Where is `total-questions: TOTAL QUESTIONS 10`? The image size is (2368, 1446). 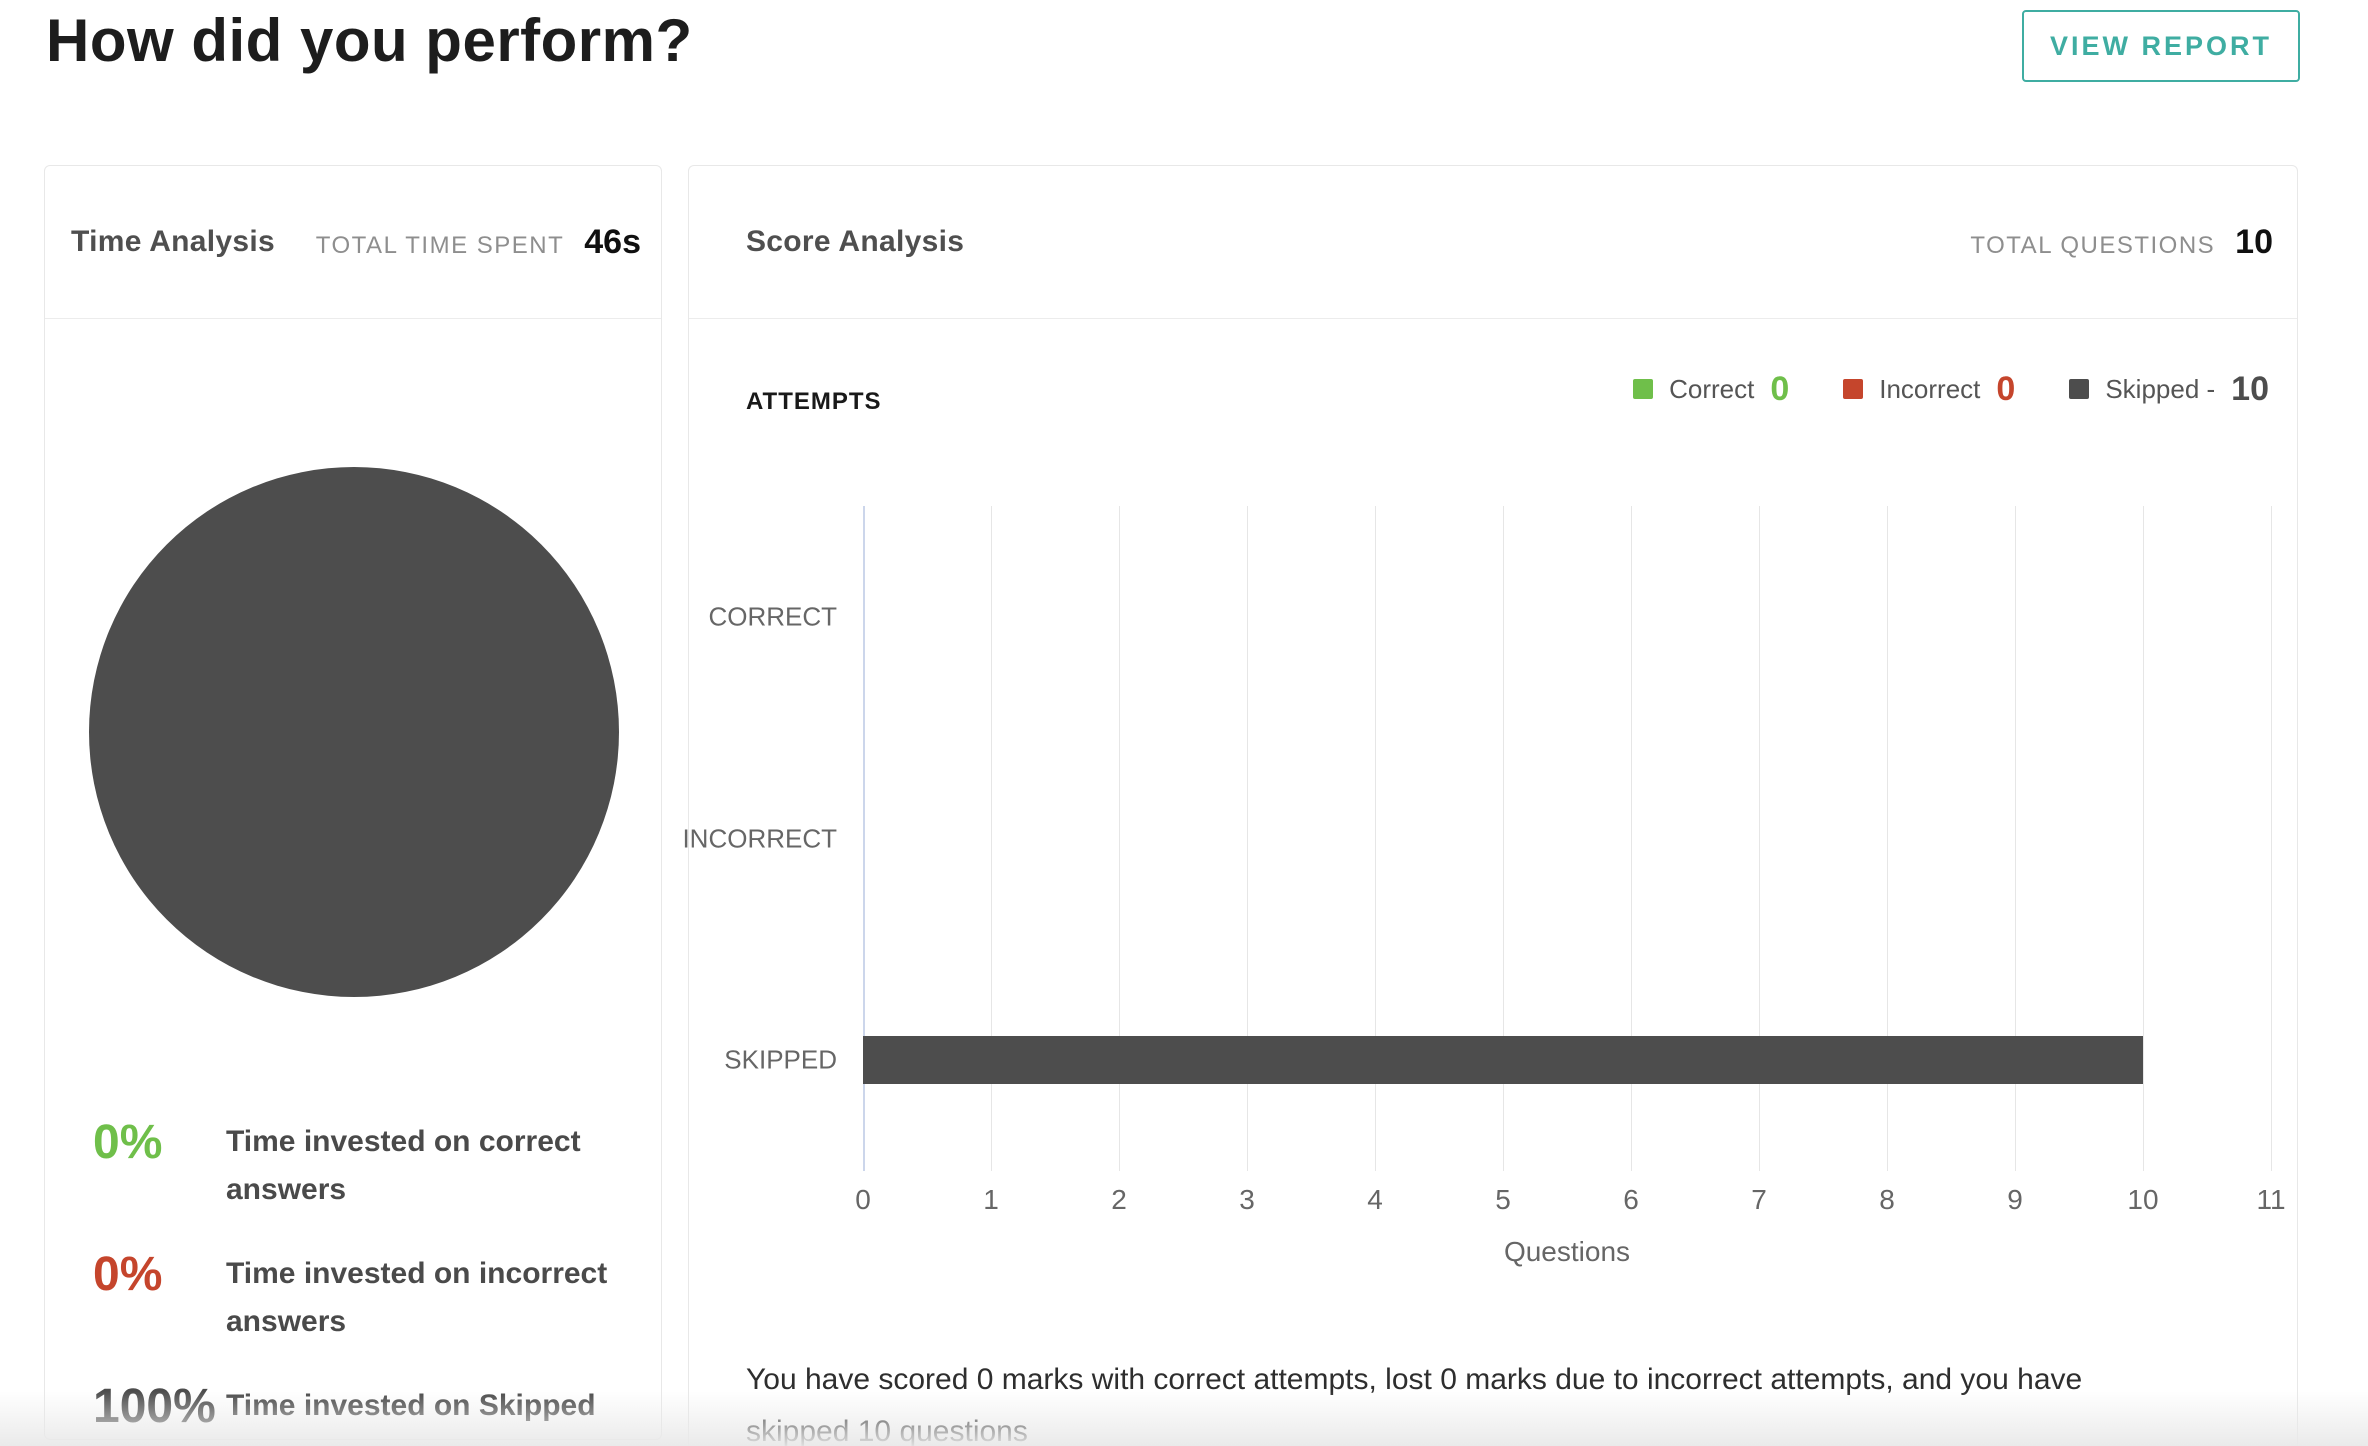
total-questions: TOTAL QUESTIONS 10 is located at coordinates (2121, 242).